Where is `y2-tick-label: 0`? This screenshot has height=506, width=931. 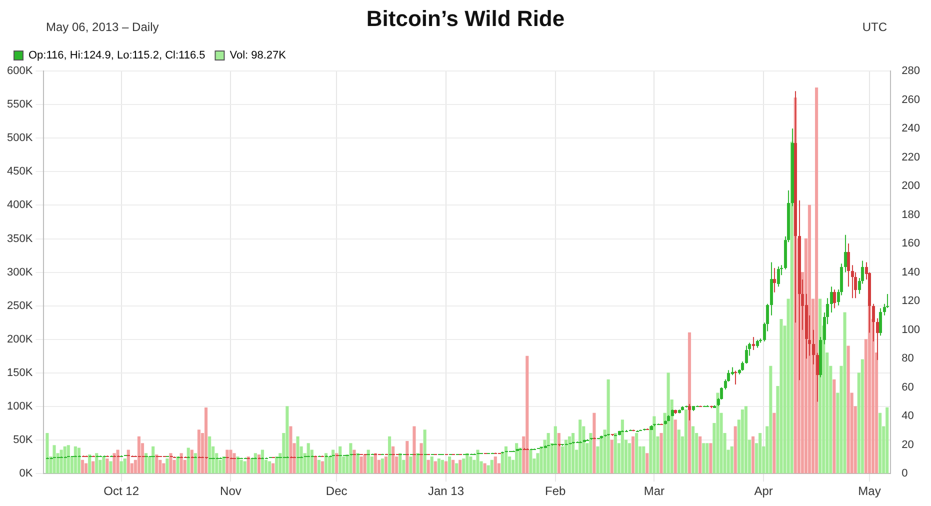
y2-tick-label: 0 is located at coordinates (905, 474).